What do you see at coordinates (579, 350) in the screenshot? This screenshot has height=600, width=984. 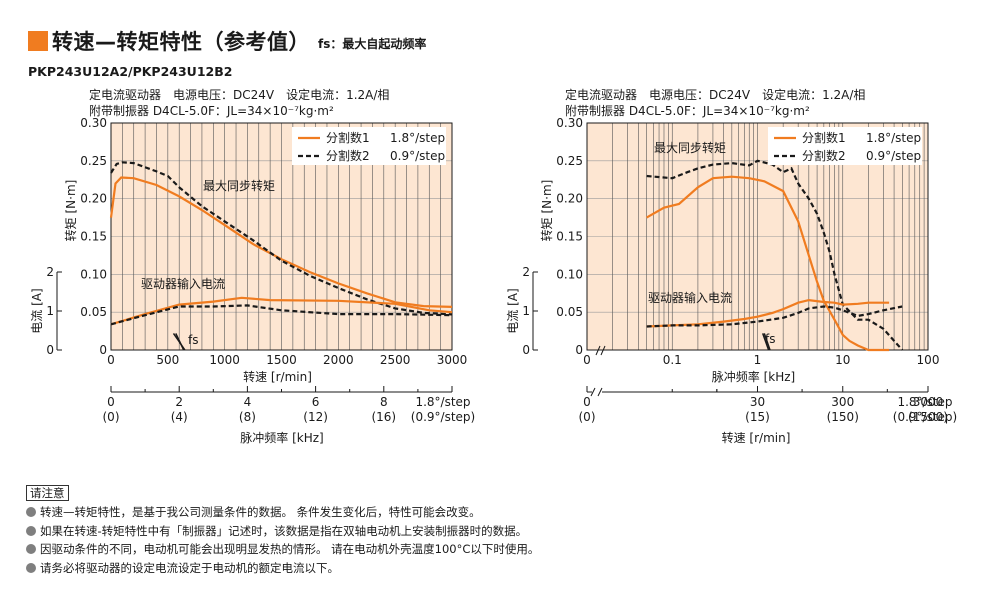 I see `chart2-y-tick-label: 0` at bounding box center [579, 350].